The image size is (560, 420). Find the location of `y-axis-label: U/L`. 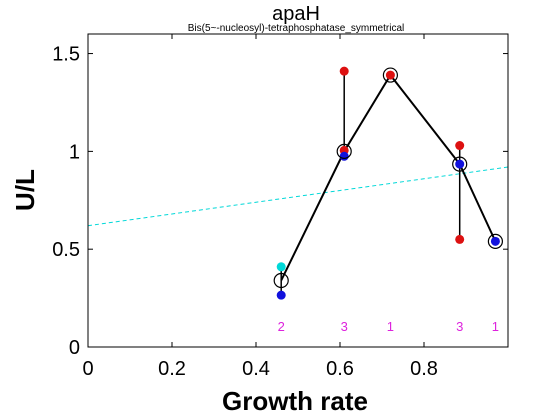

y-axis-label: U/L is located at coordinates (25, 190).